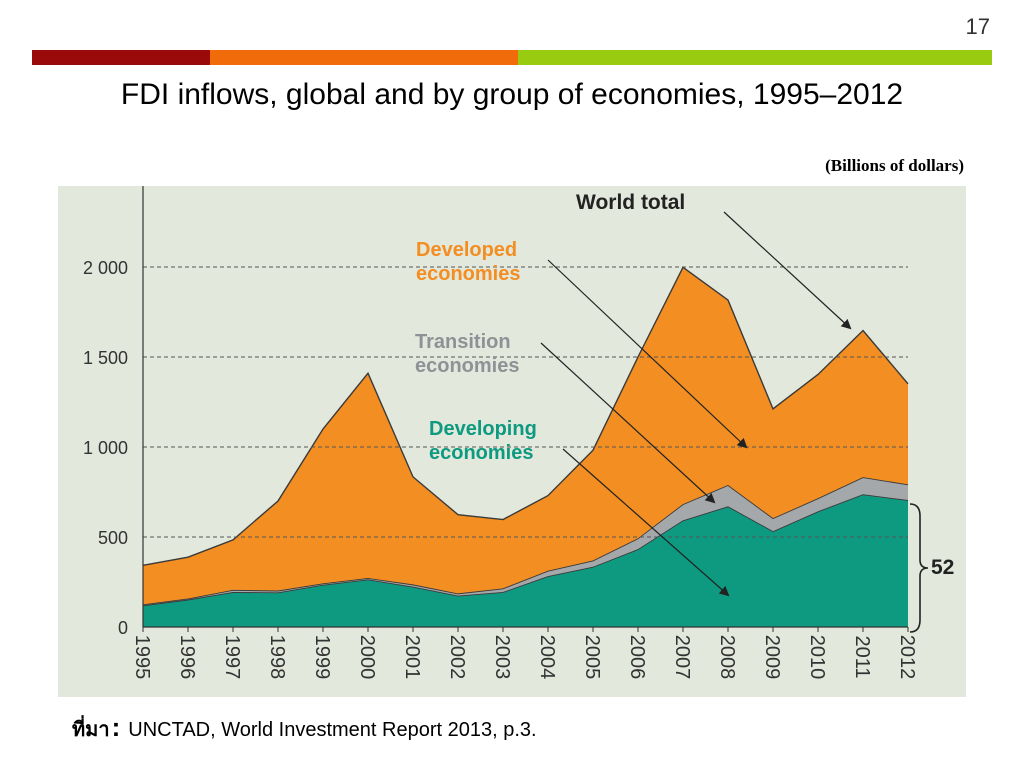  Describe the element at coordinates (123, 628) in the screenshot. I see `y-tick-label: 0` at that location.